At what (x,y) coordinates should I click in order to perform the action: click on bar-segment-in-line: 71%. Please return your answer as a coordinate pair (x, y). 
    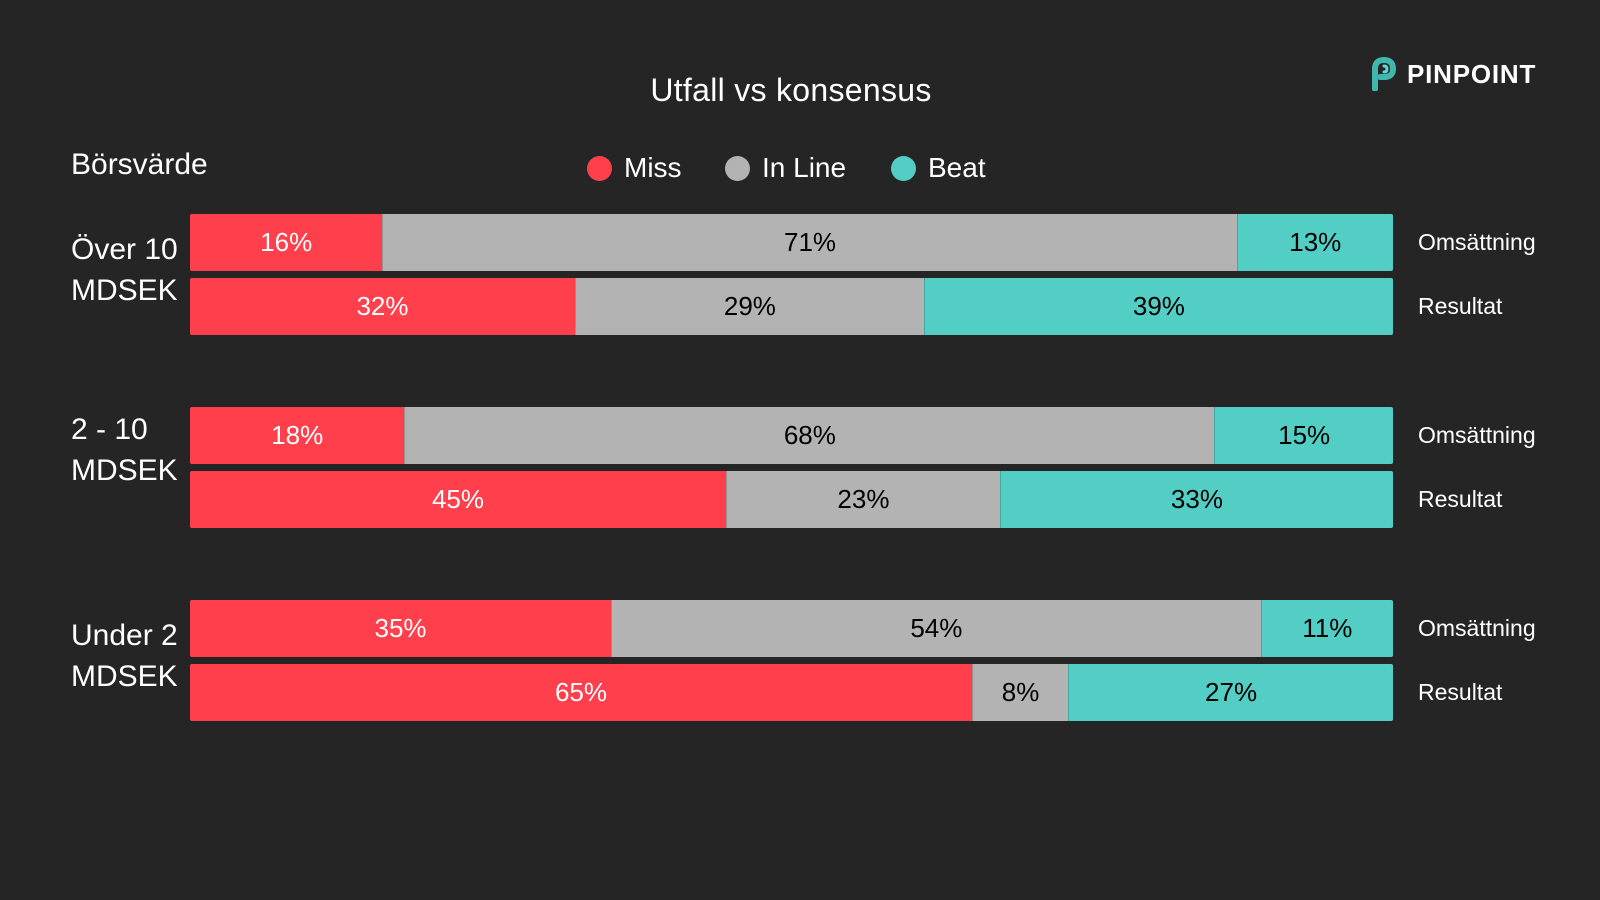
    Looking at the image, I should click on (809, 242).